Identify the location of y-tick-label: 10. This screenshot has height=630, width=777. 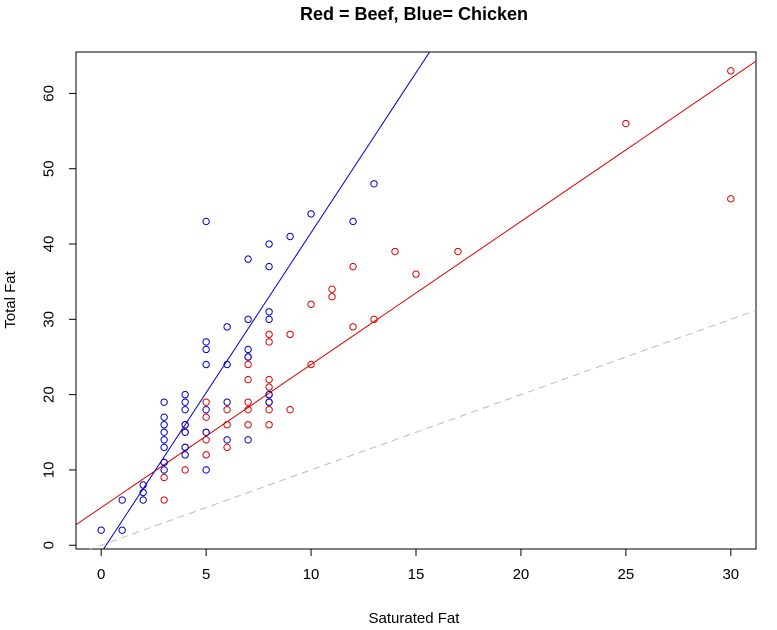
(49, 470).